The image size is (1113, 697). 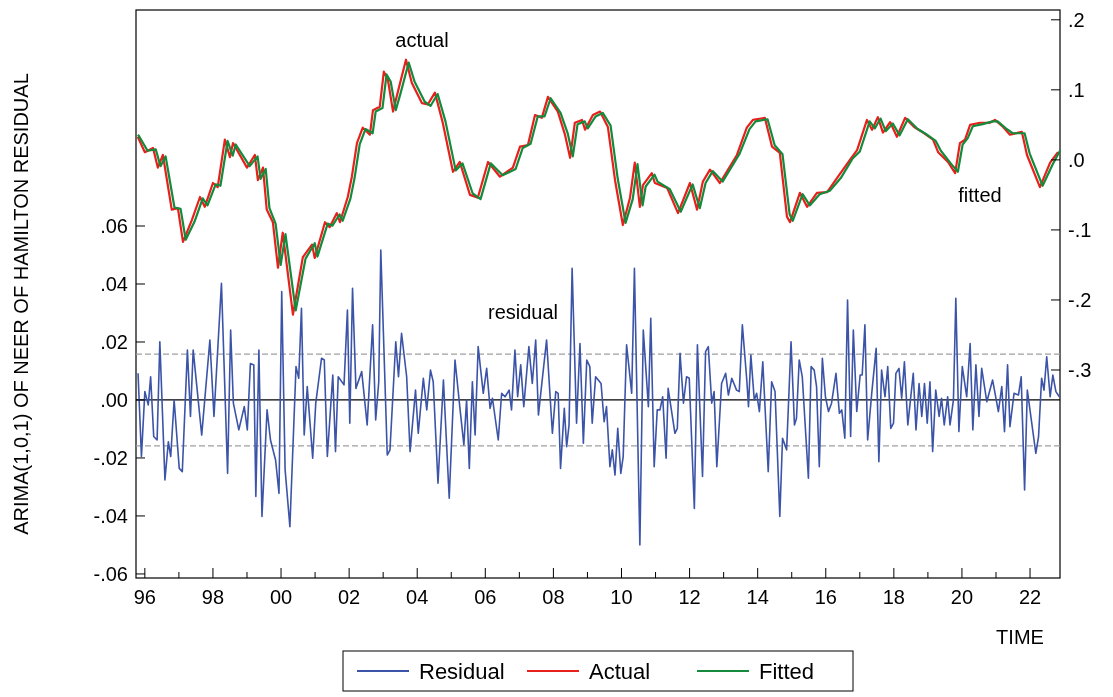 I want to click on y2-tick-label: -.1, so click(x=1080, y=229).